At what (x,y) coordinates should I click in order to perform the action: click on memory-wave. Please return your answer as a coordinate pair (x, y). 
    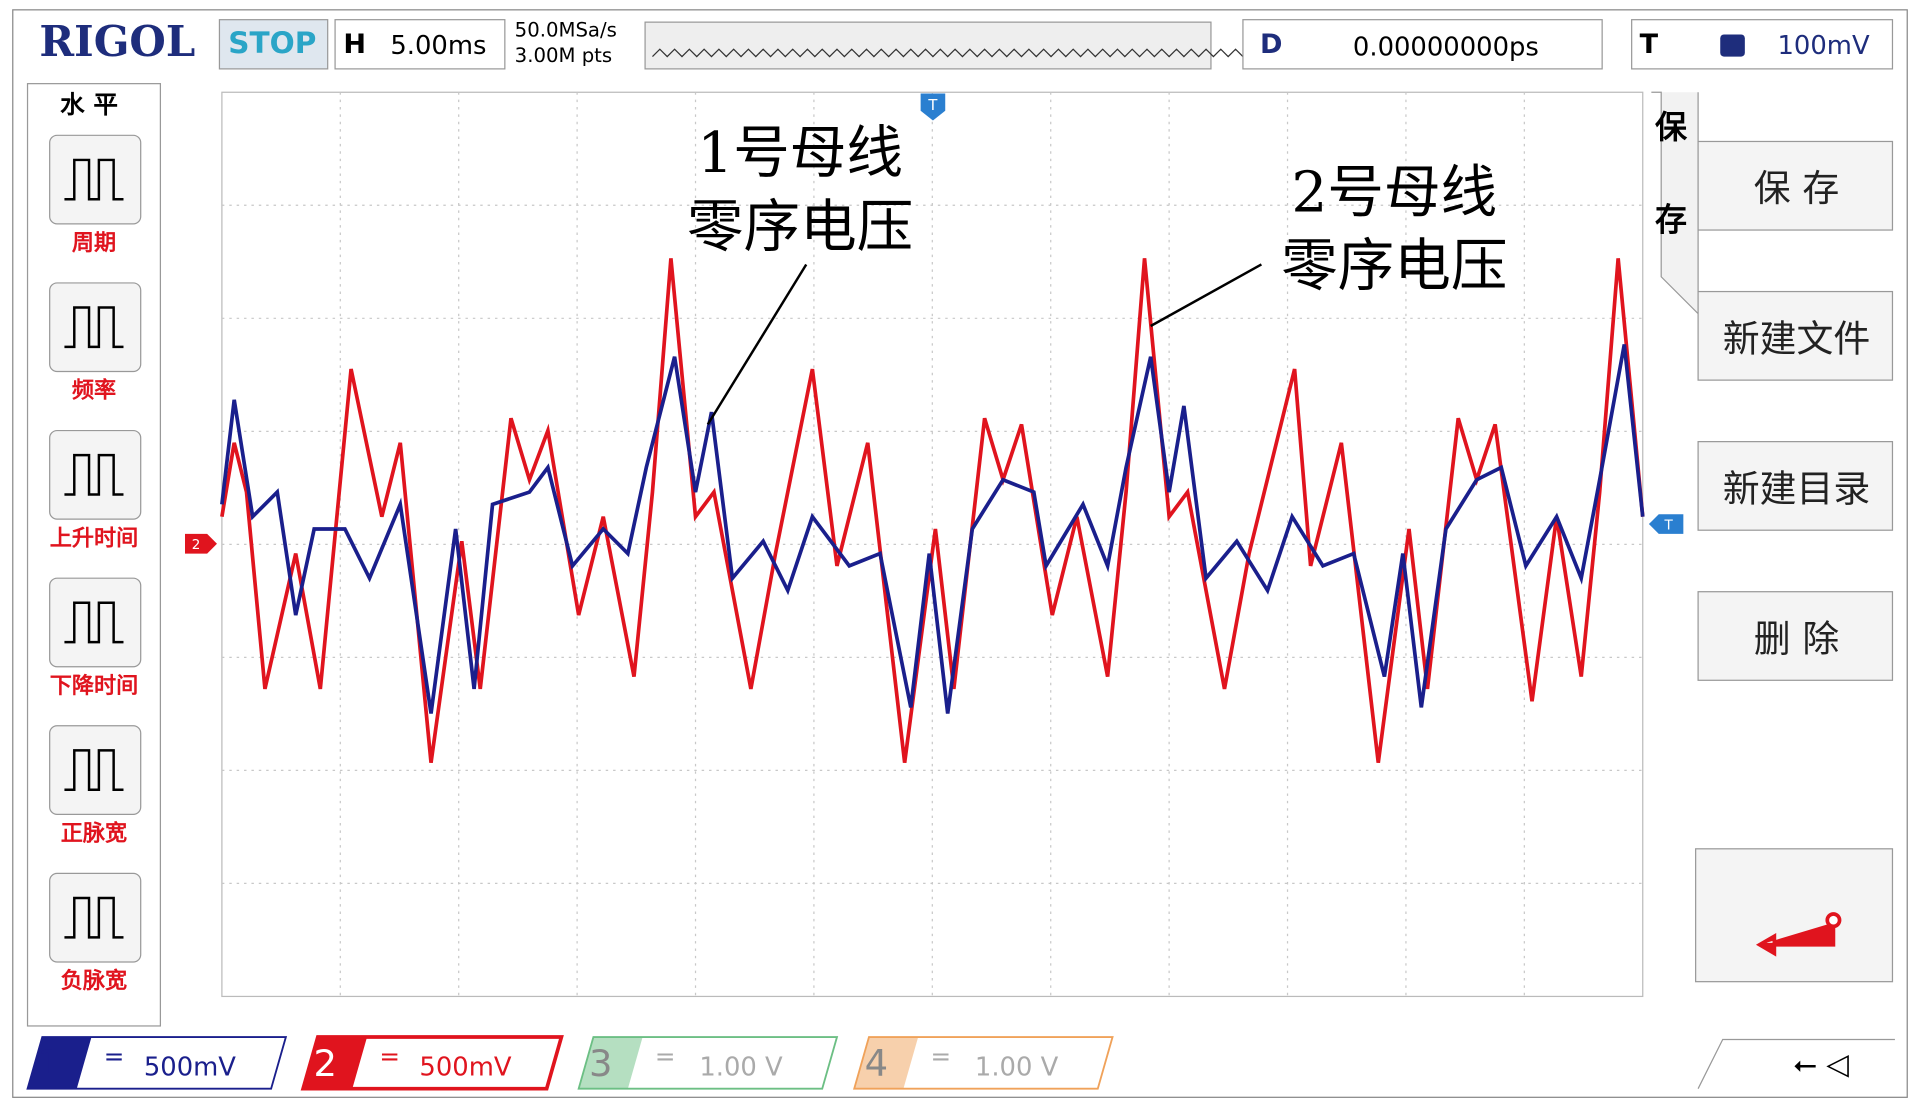
    Looking at the image, I should click on (951, 53).